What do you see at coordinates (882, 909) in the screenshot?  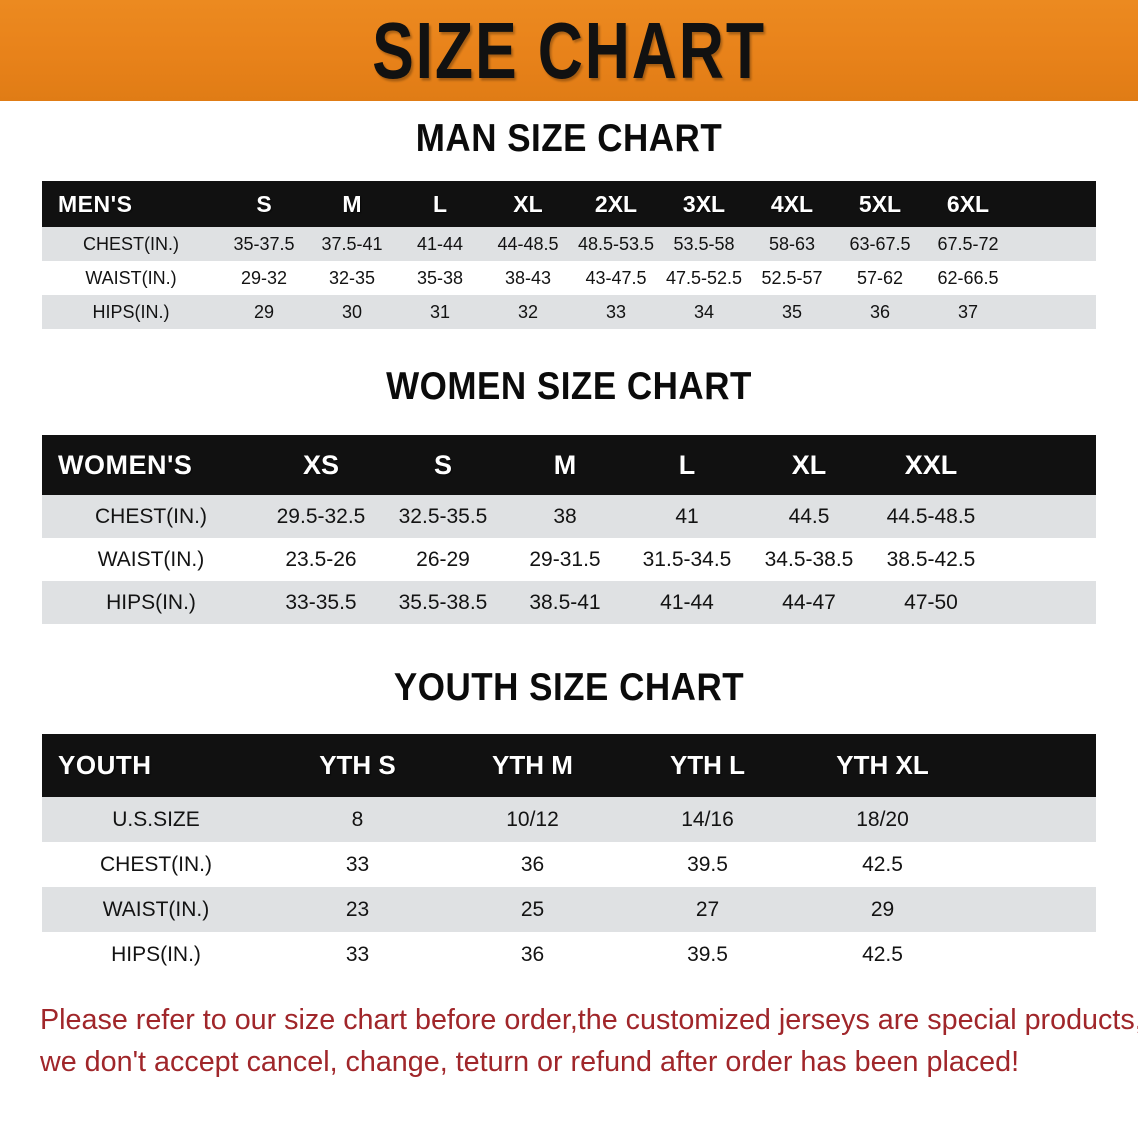 I see `youth-measure-cell: 29` at bounding box center [882, 909].